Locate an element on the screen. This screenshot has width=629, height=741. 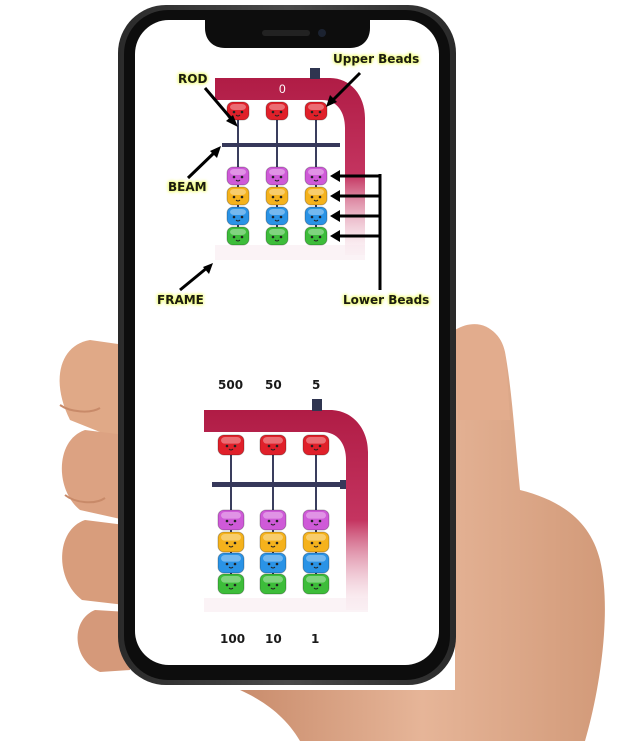
abacus-frame is located at coordinates (286, 510).